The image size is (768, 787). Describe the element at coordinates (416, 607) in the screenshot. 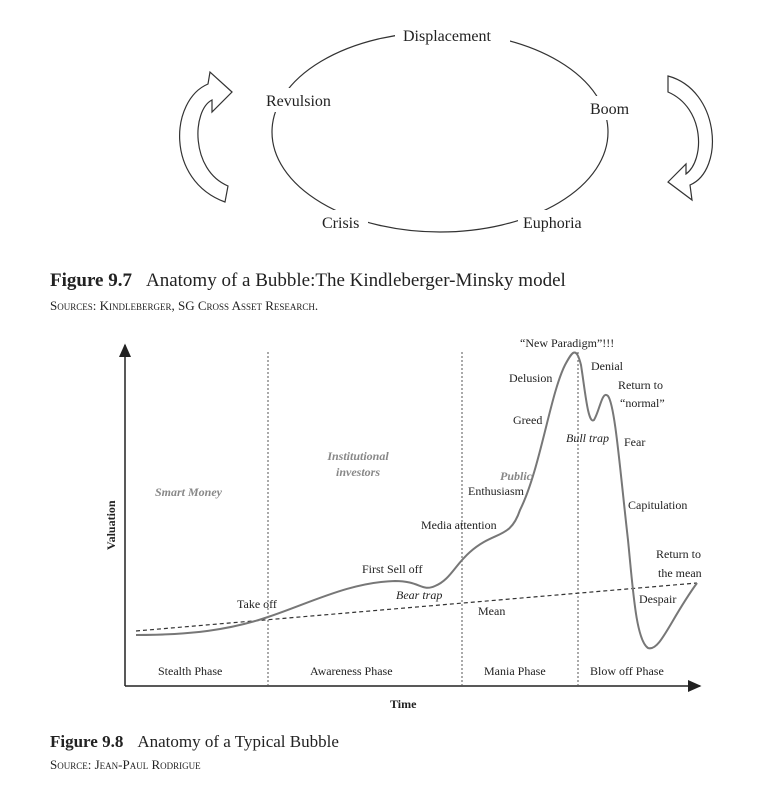

I see `mean-line` at that location.